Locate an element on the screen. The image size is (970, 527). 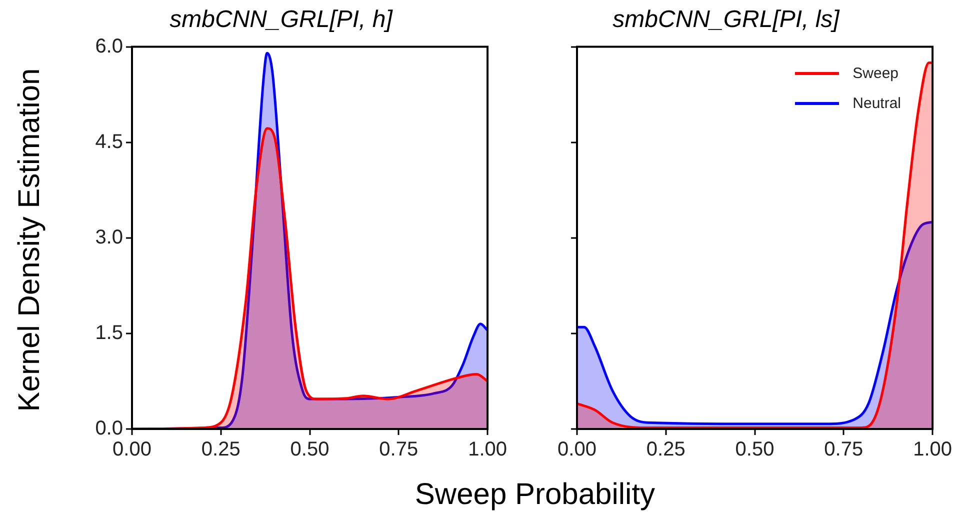
legend-label: Neutral is located at coordinates (876, 103).